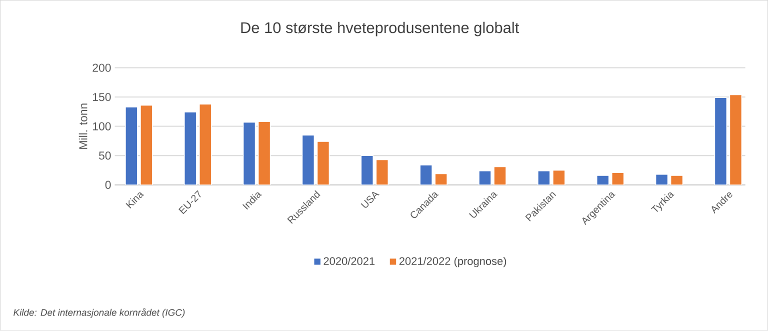 This screenshot has width=768, height=331. What do you see at coordinates (102, 126) in the screenshot?
I see `y-tick-label: 100` at bounding box center [102, 126].